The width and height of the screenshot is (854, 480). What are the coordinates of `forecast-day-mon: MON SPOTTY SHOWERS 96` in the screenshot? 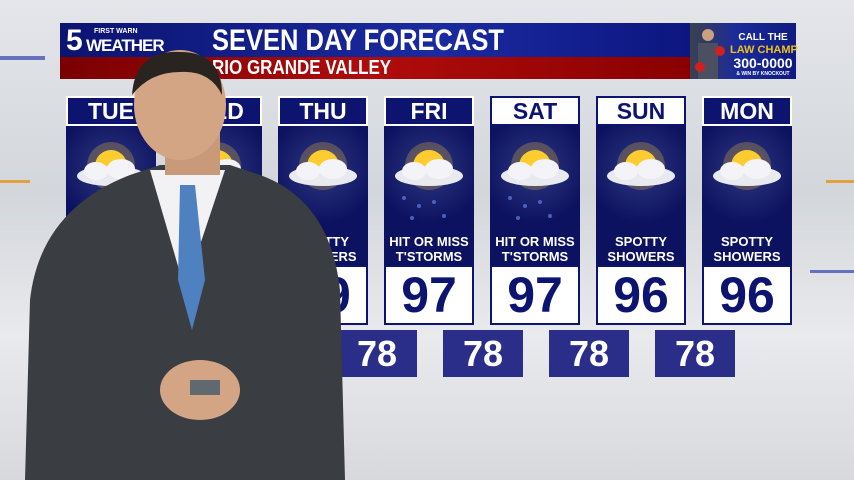 It's located at (747, 210).